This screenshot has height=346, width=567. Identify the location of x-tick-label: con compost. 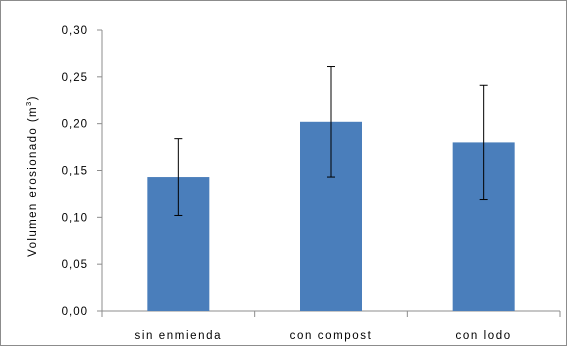
(331, 336).